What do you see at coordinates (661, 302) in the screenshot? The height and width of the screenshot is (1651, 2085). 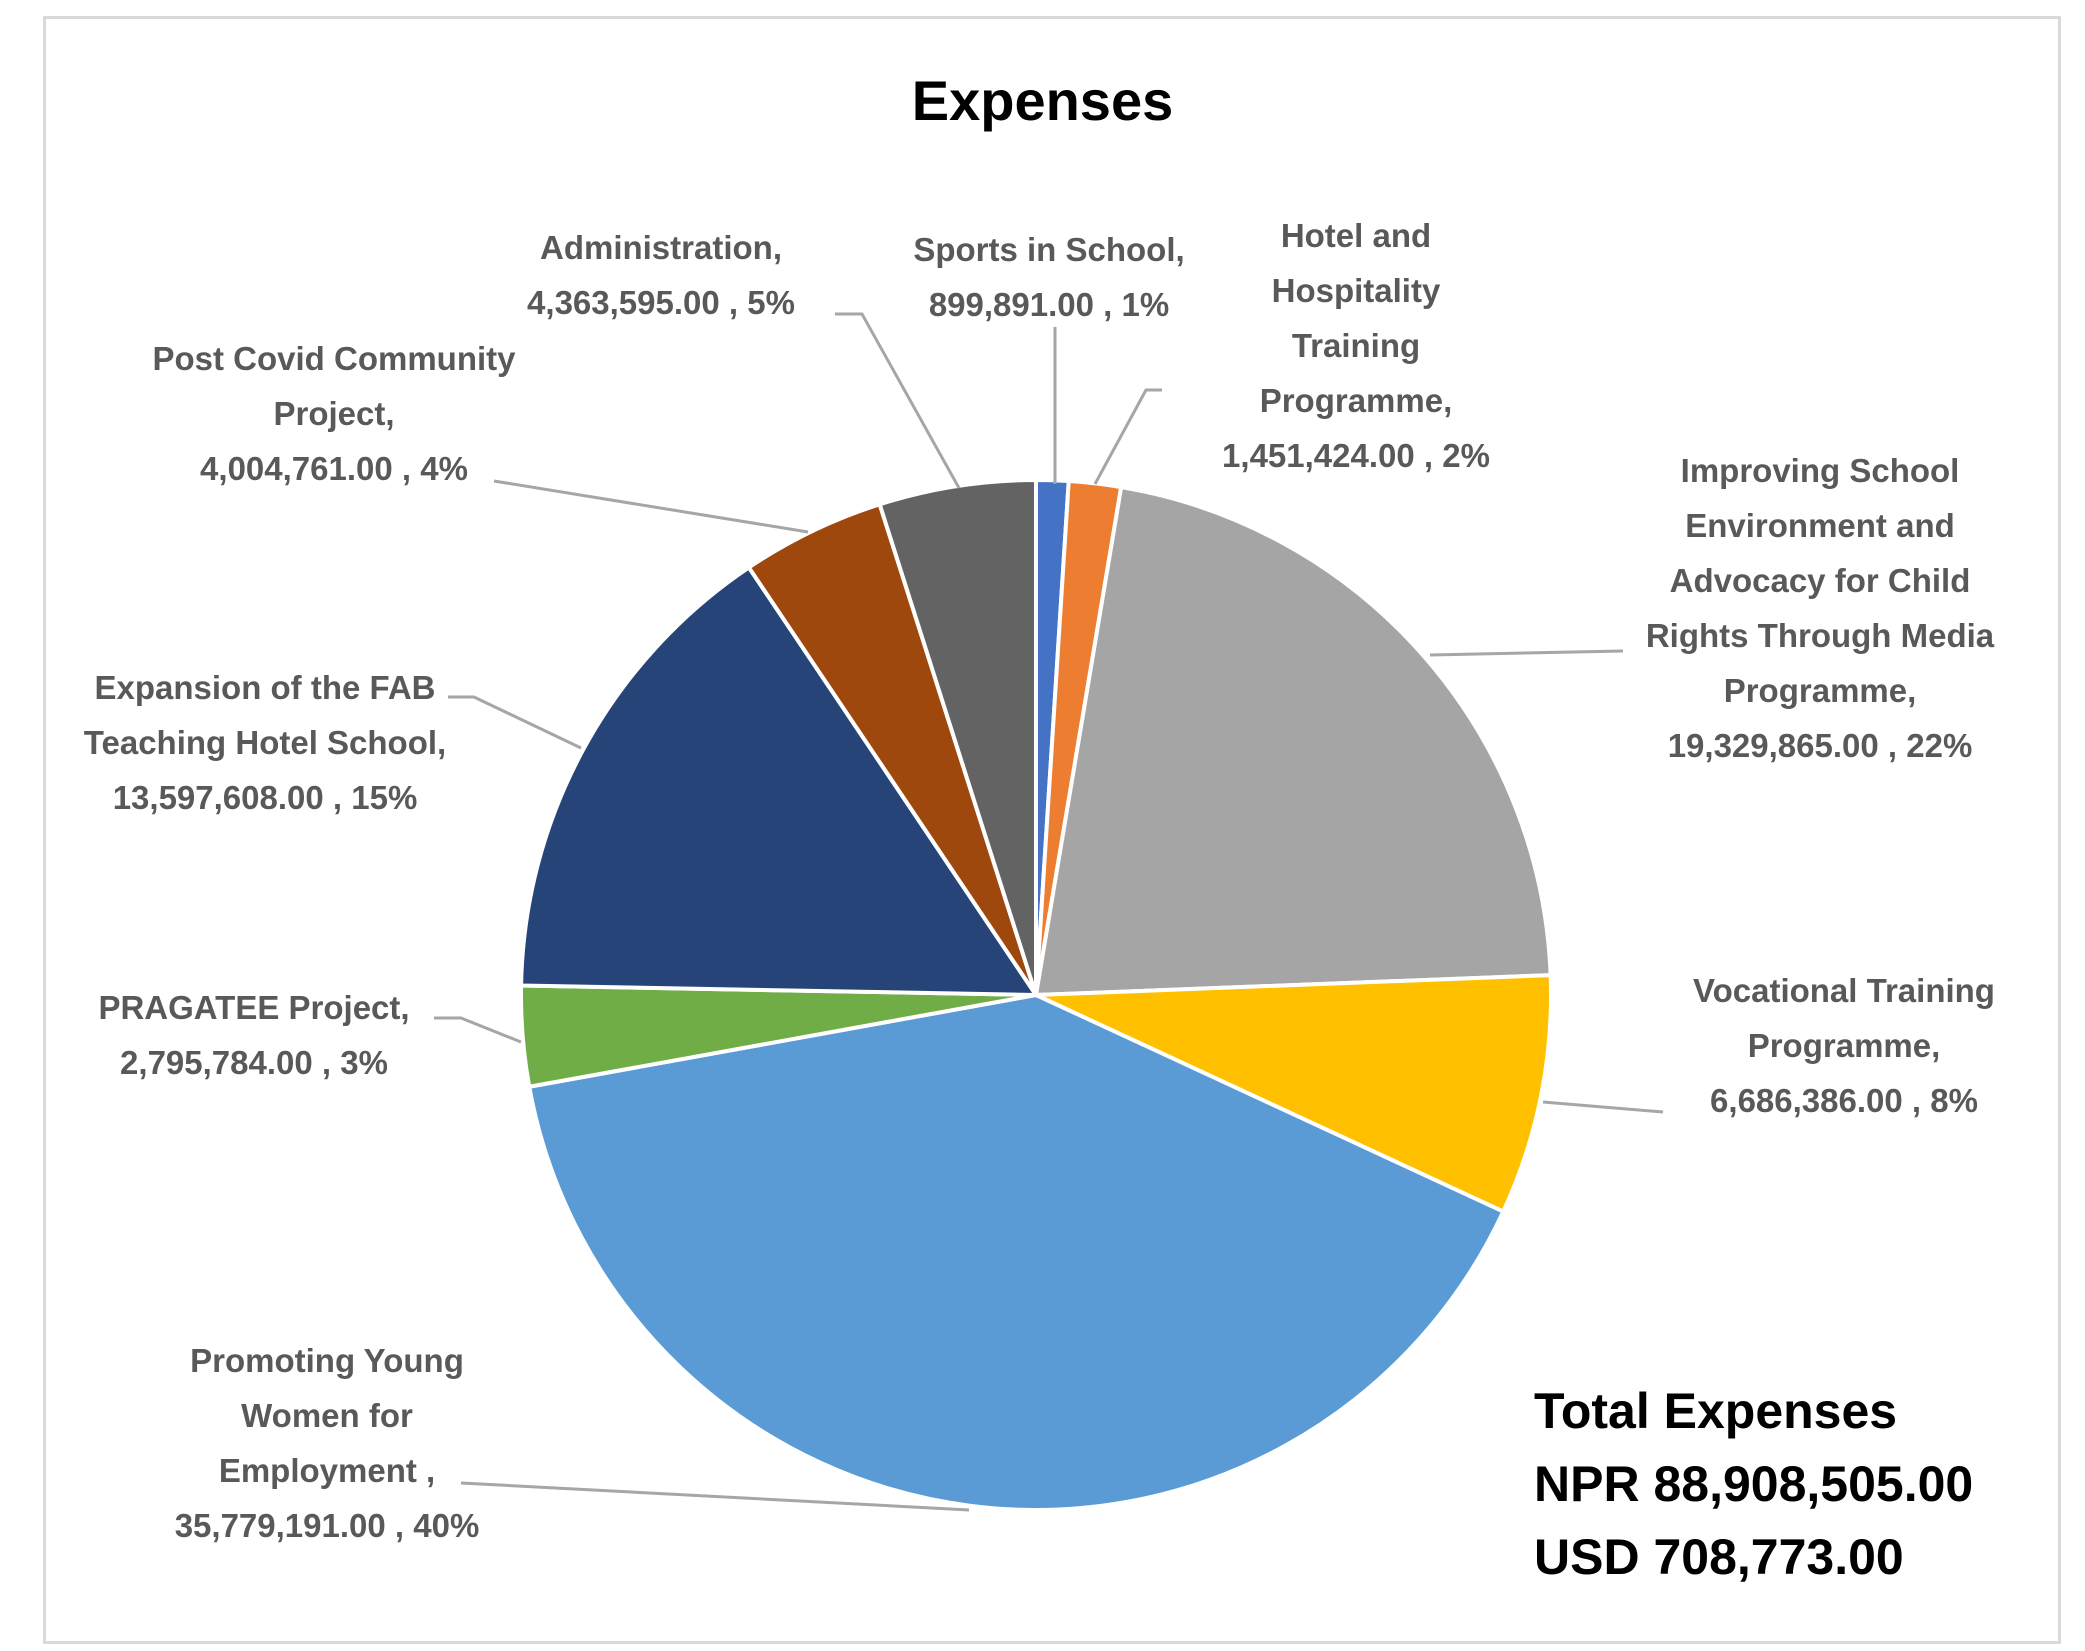 I see `value-label: 4,363,595.00 , 5%` at bounding box center [661, 302].